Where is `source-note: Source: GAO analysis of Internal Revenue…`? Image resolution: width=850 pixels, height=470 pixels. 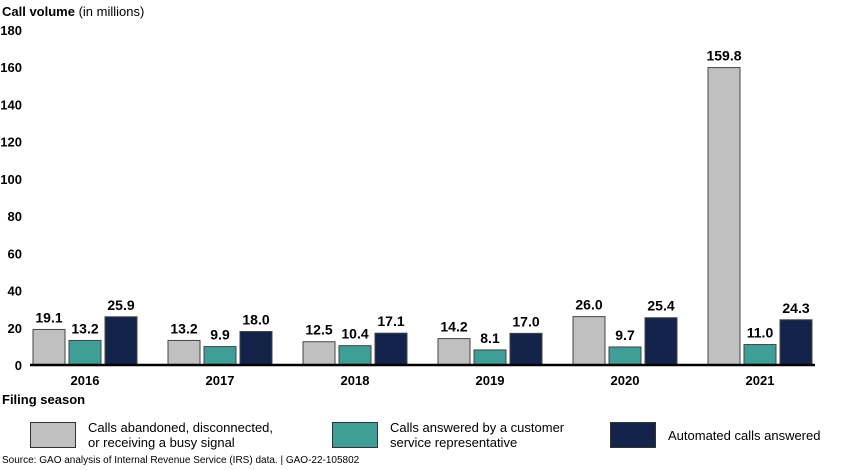
source-note: Source: GAO analysis of Internal Revenue… is located at coordinates (181, 460).